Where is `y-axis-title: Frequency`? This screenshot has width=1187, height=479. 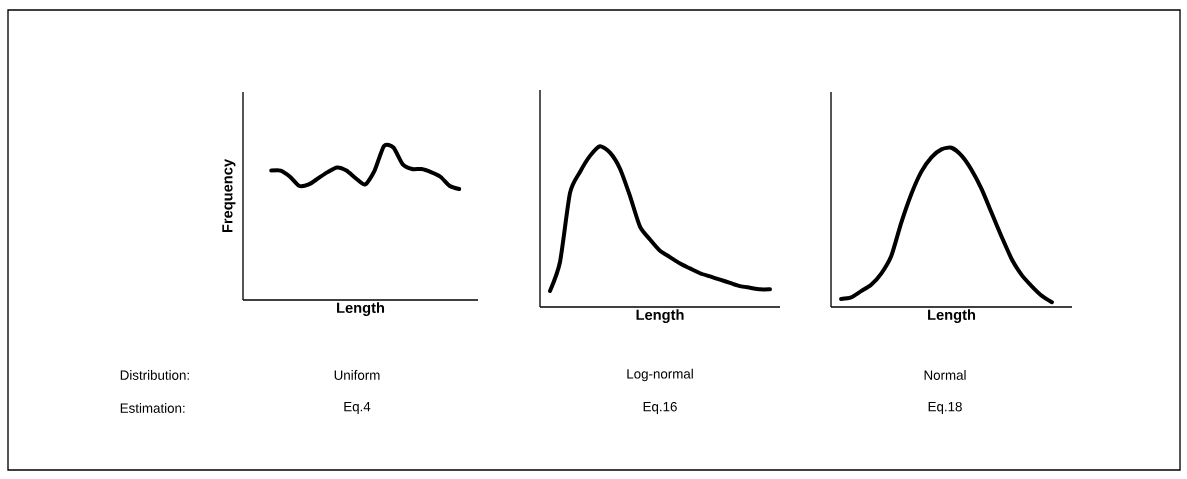 y-axis-title: Frequency is located at coordinates (229, 196).